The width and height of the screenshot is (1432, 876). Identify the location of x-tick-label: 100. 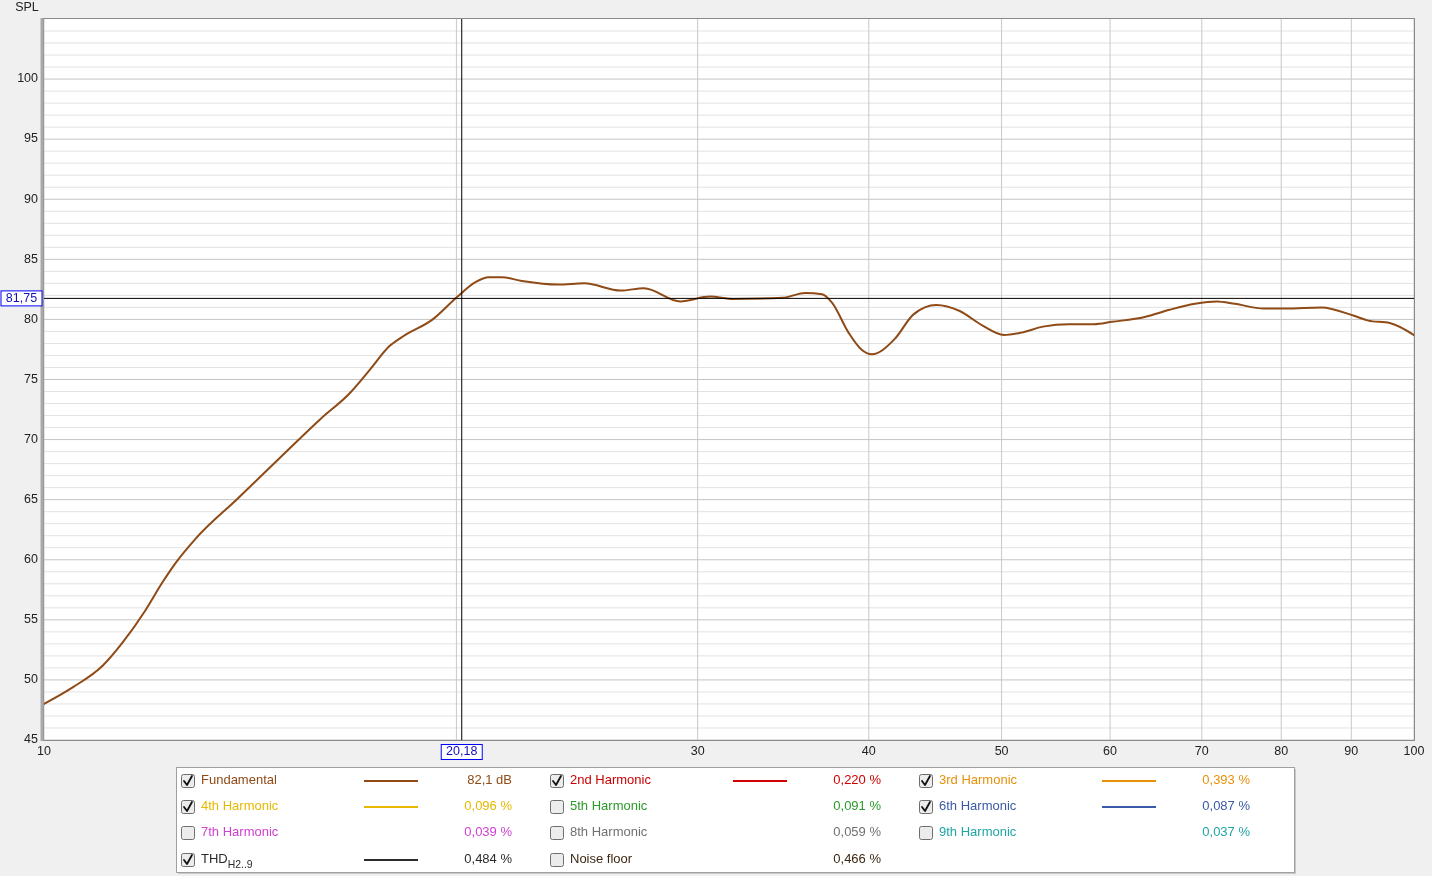
(1414, 751).